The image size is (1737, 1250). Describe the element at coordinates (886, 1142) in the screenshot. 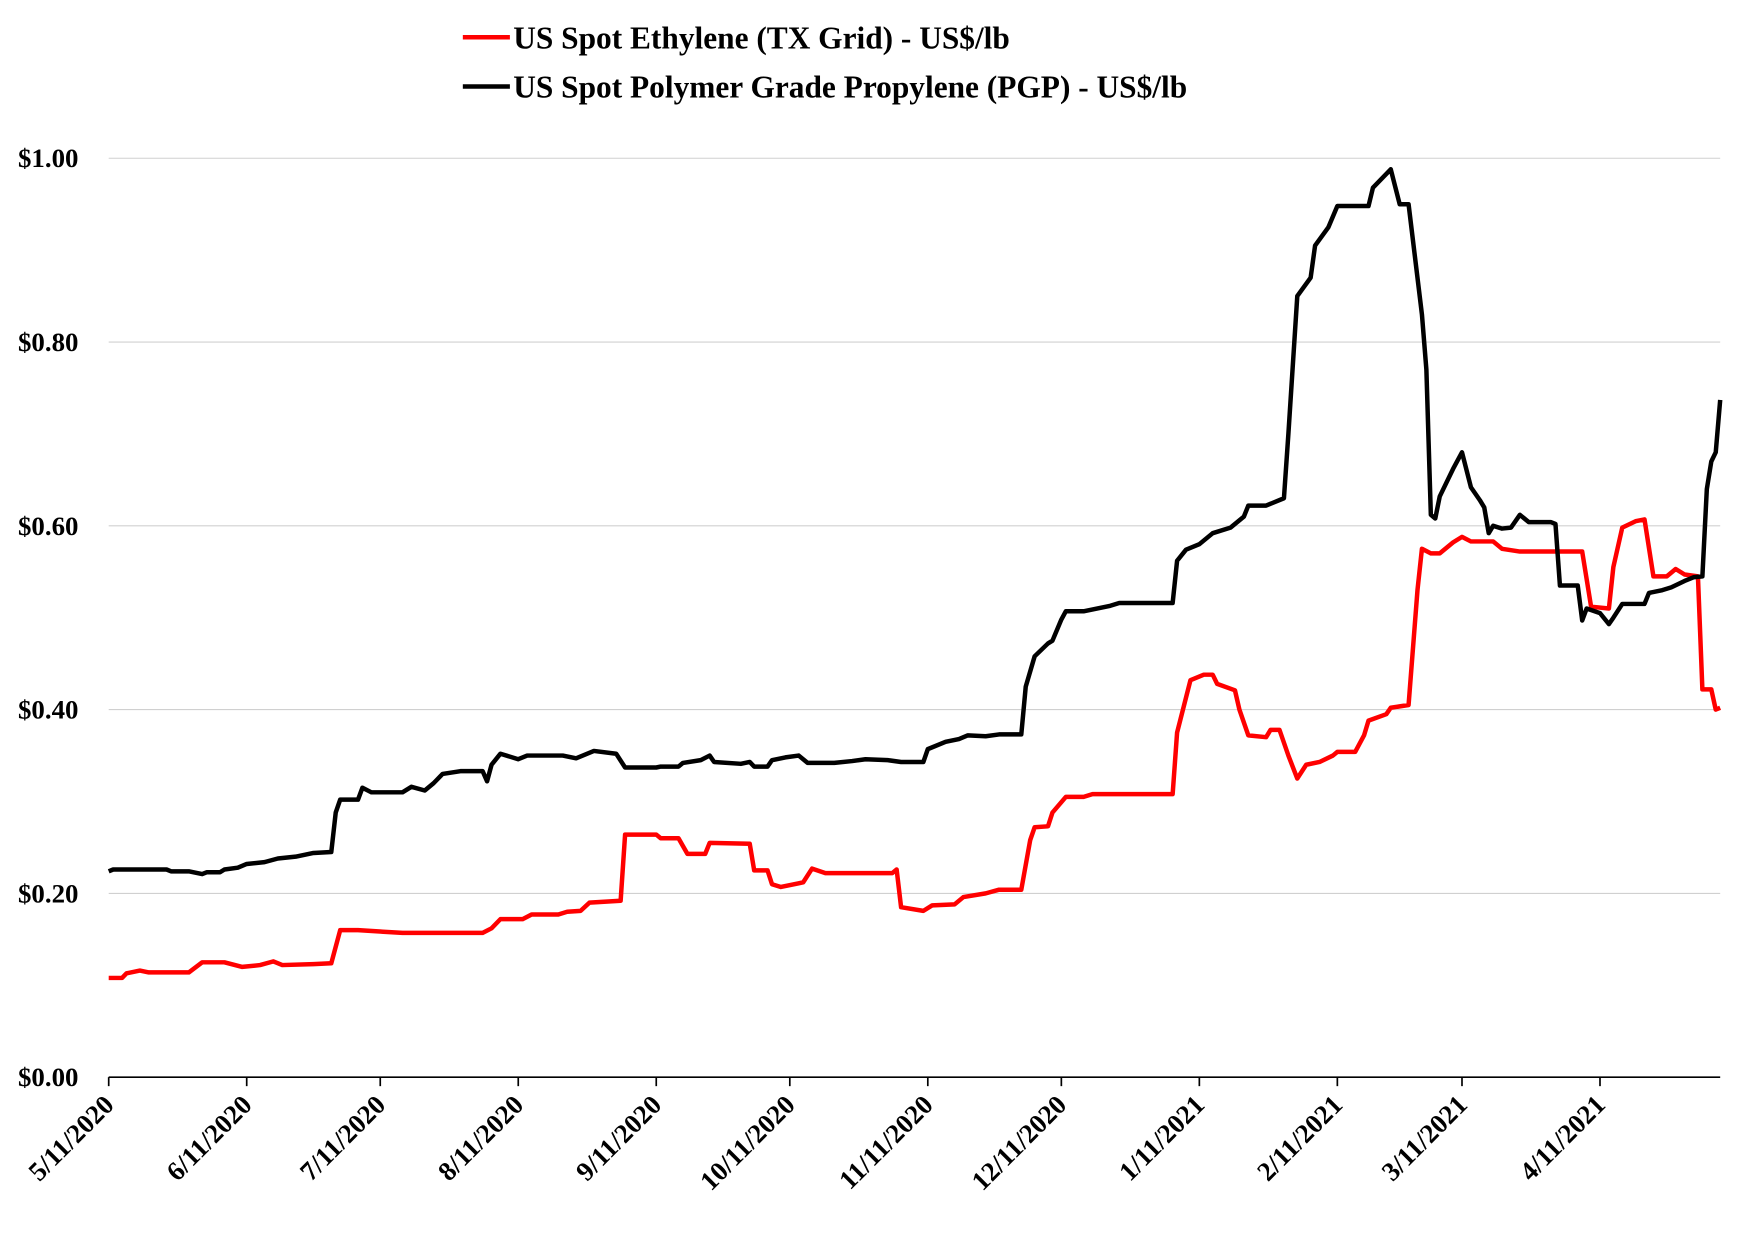

I see `x-tick-label: 11/11/2020` at that location.